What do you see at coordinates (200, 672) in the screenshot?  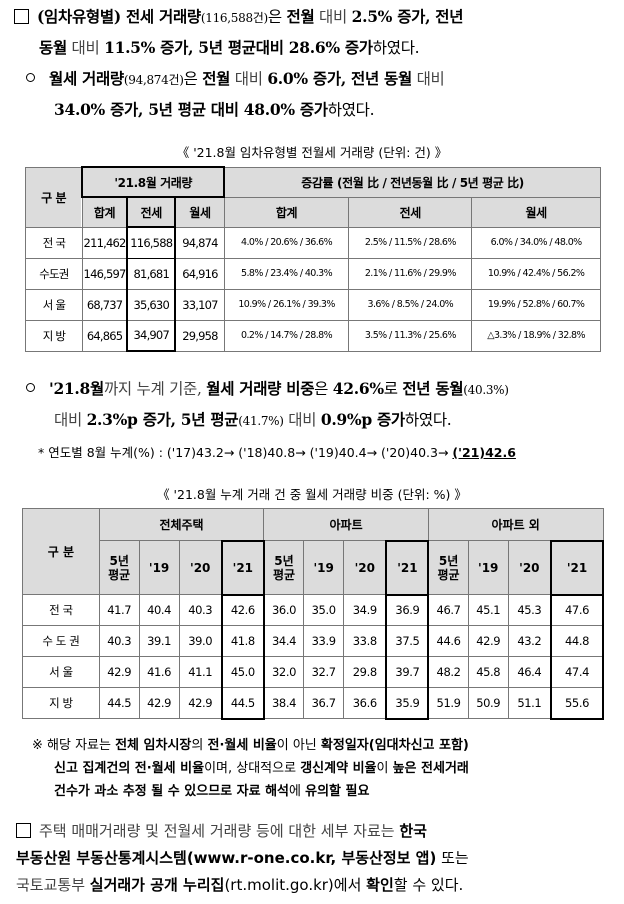 I see `share-cell: 41.1` at bounding box center [200, 672].